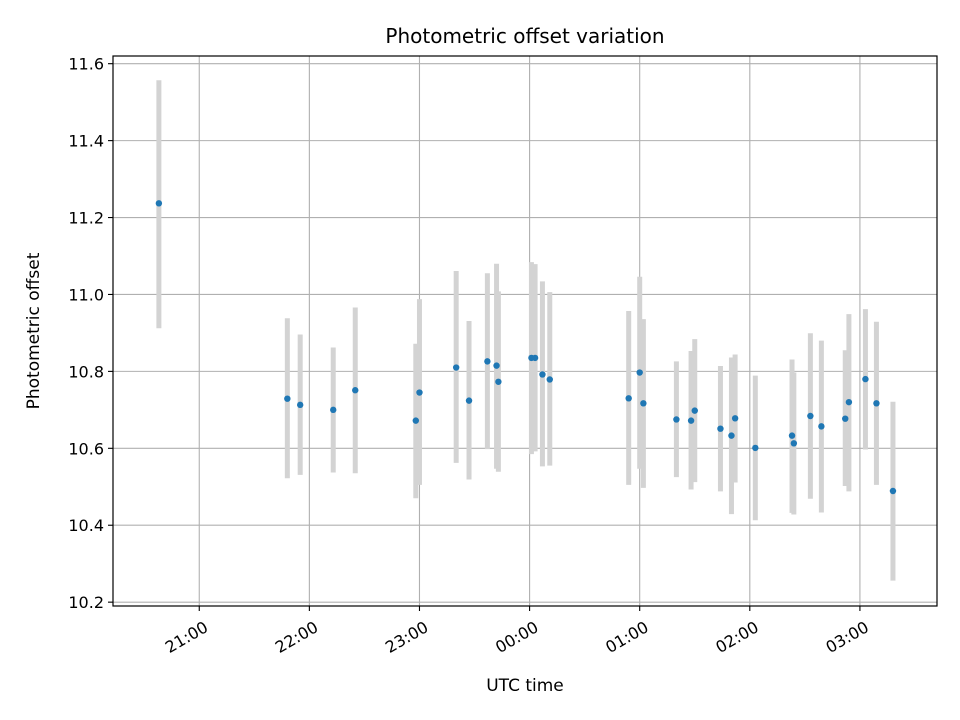 The image size is (960, 720). I want to click on chart-title: Photometric offset variation, so click(524, 36).